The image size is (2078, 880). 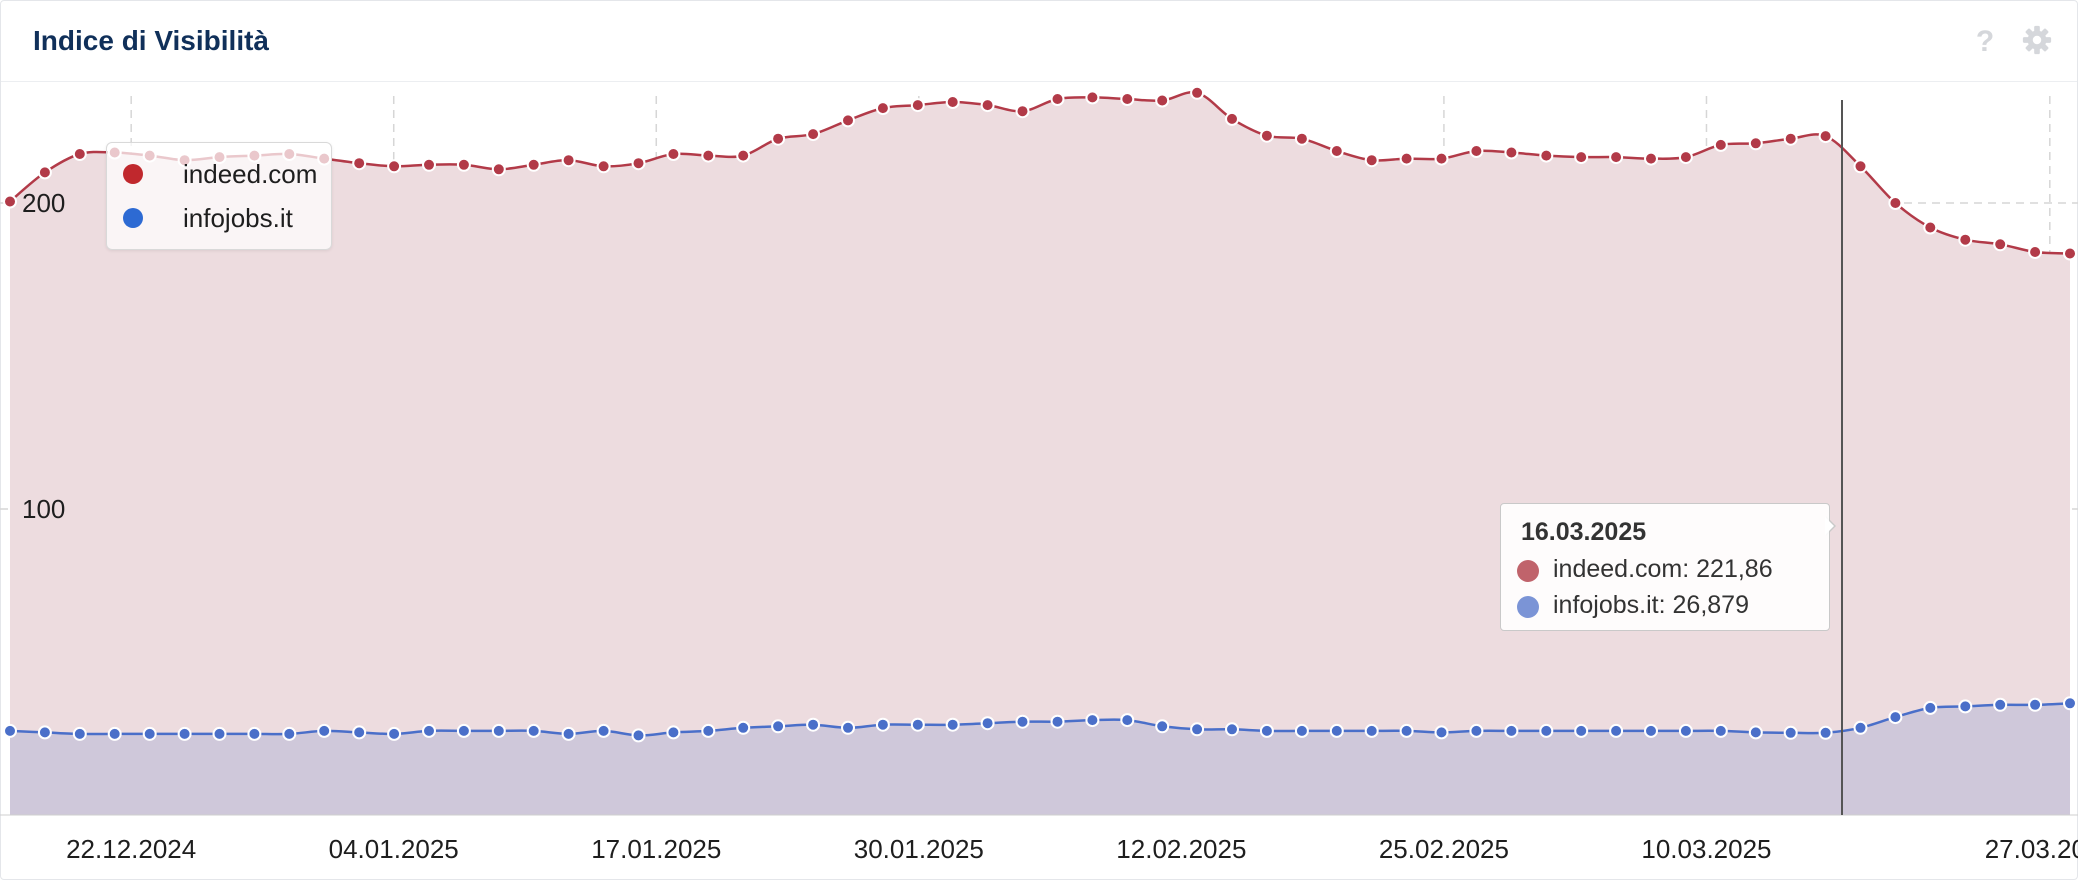 I want to click on x-tick-label: 10.03.2025, so click(x=1706, y=849).